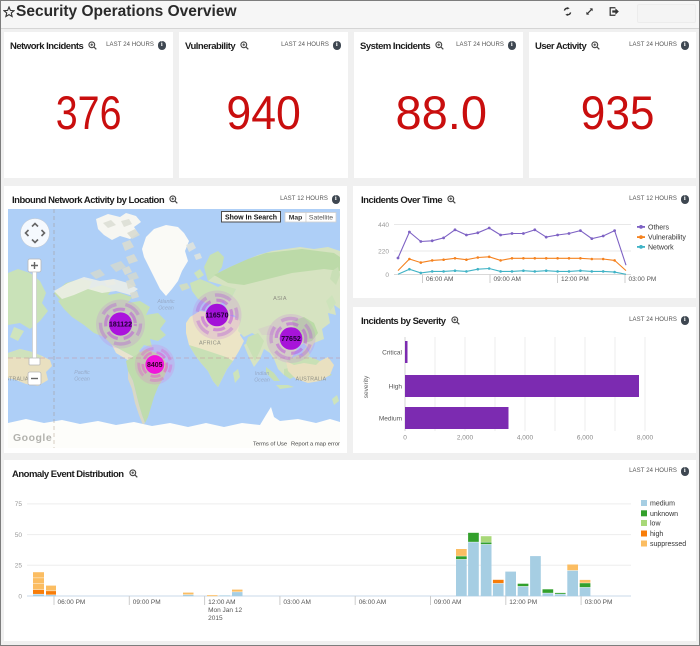 The image size is (700, 646). Describe the element at coordinates (662, 504) in the screenshot. I see `svg-text: medium` at that location.